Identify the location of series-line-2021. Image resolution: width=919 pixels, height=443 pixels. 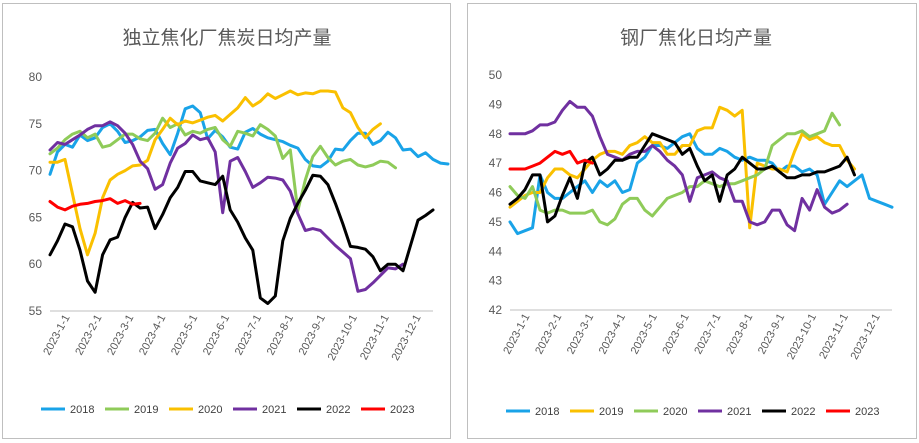
(678, 166).